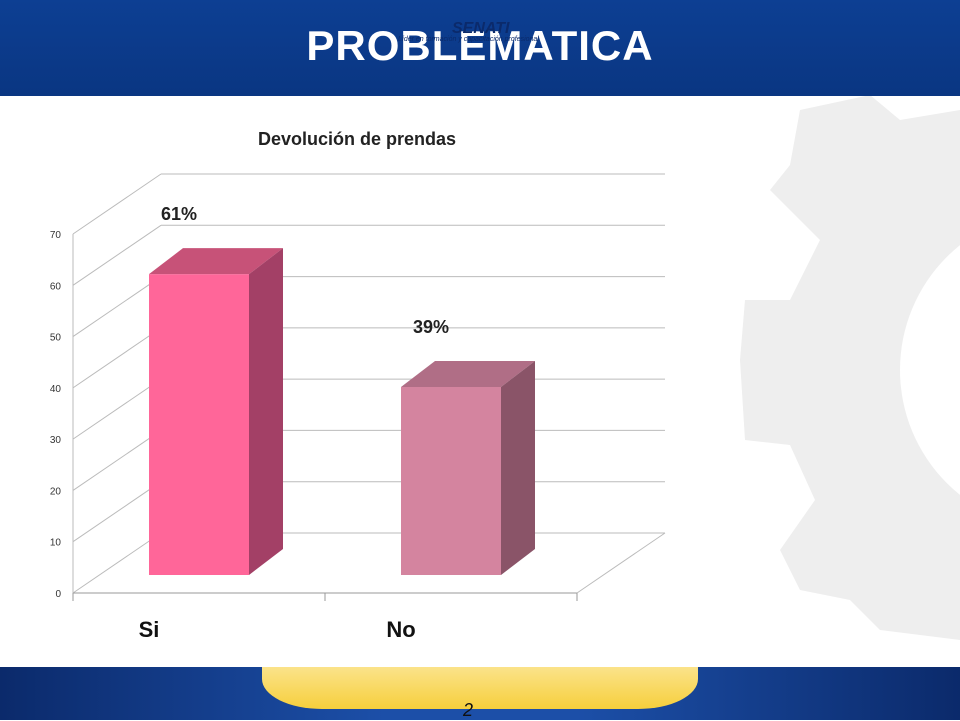  I want to click on floor-edge, so click(621, 563).